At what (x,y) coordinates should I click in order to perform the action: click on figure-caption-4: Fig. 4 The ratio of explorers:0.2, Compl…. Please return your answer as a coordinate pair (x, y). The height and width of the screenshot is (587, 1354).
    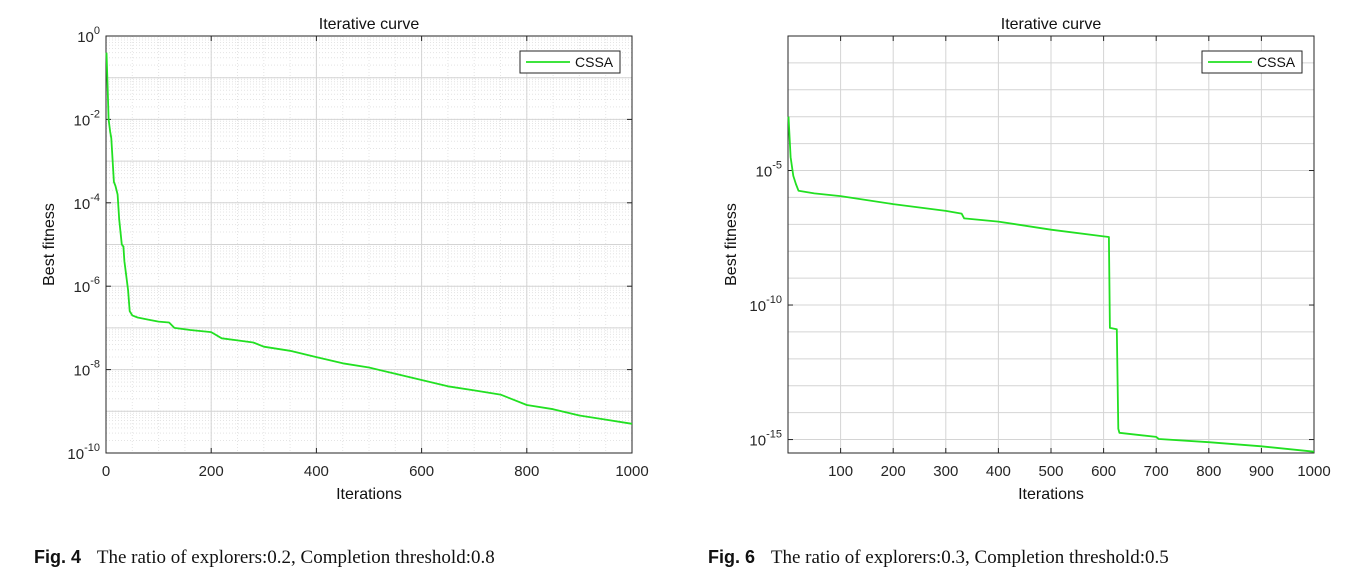
    Looking at the image, I should click on (264, 558).